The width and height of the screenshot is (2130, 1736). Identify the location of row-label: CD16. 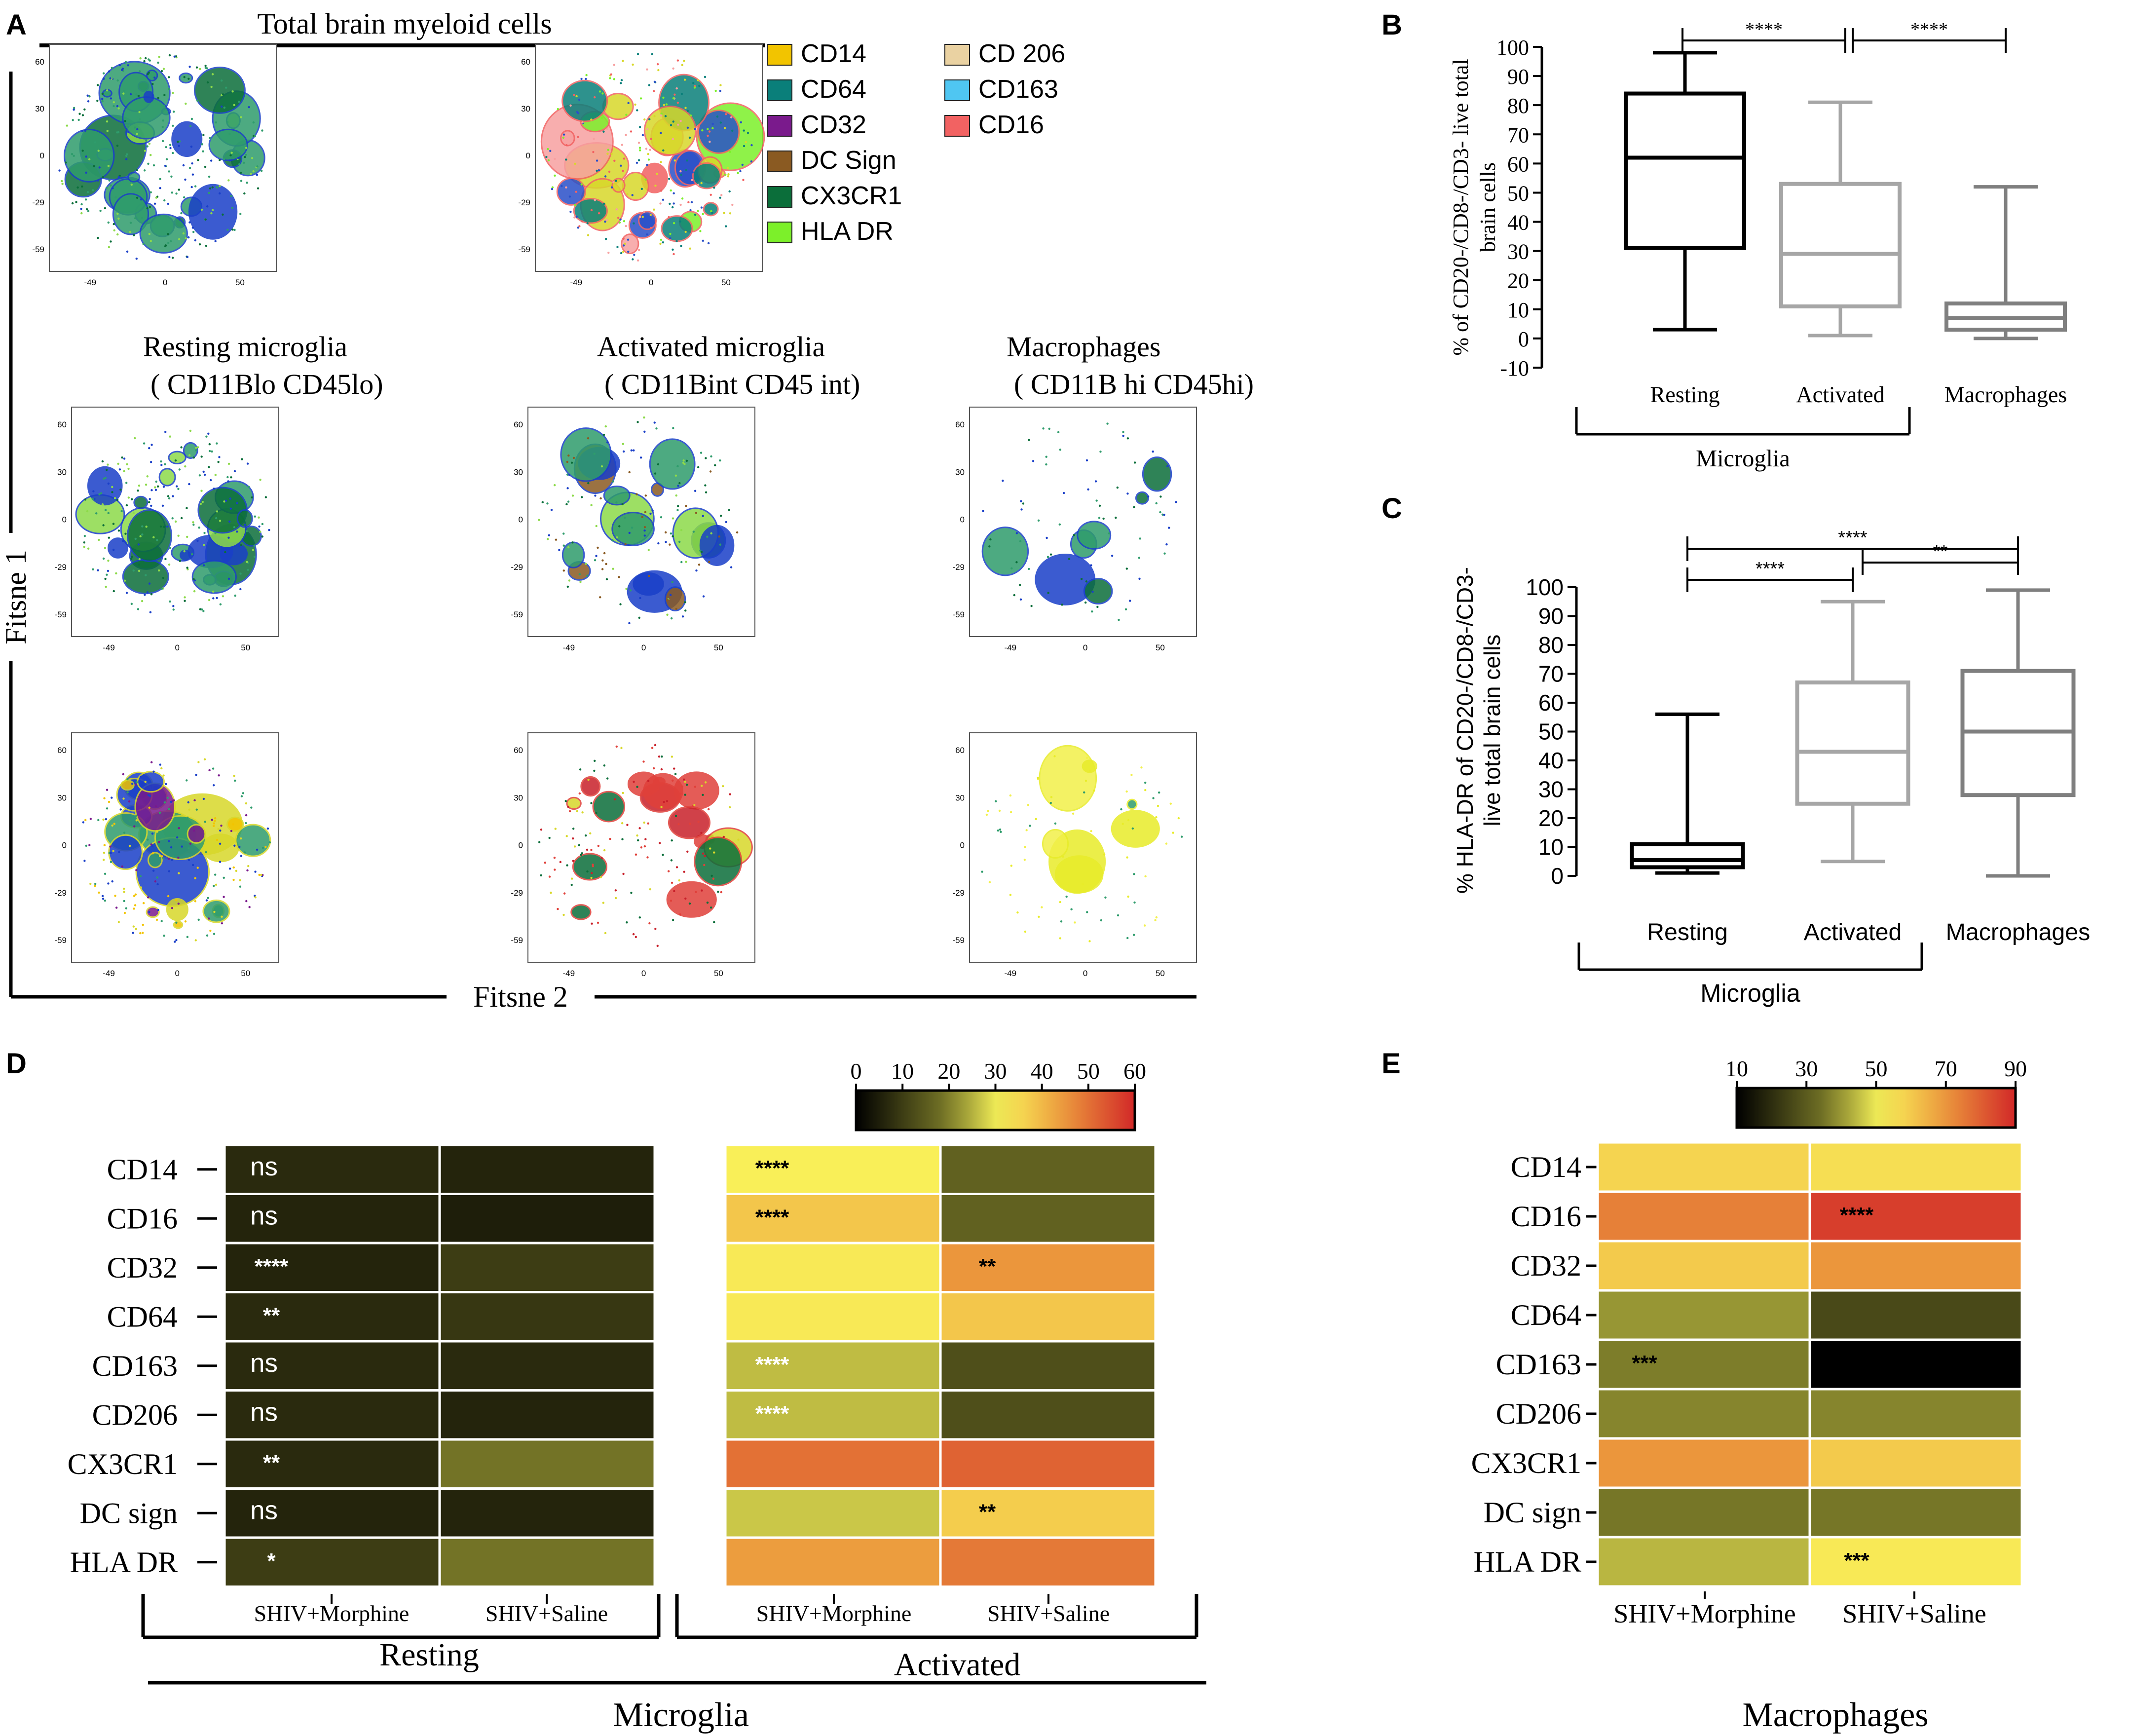
(142, 1218).